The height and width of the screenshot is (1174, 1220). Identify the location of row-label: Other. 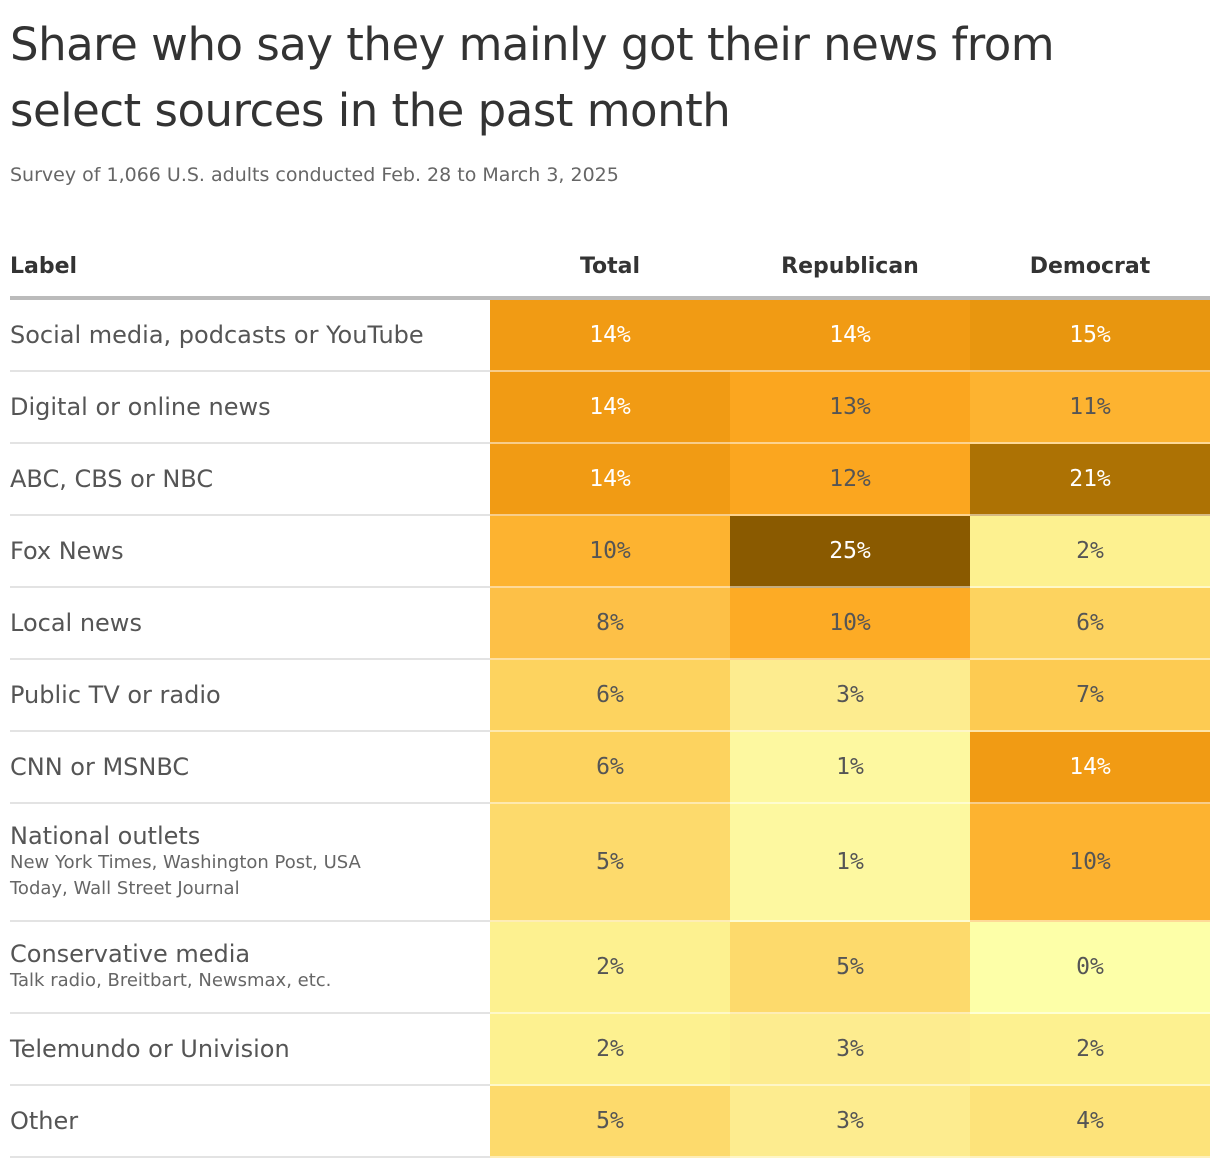
(44, 1121).